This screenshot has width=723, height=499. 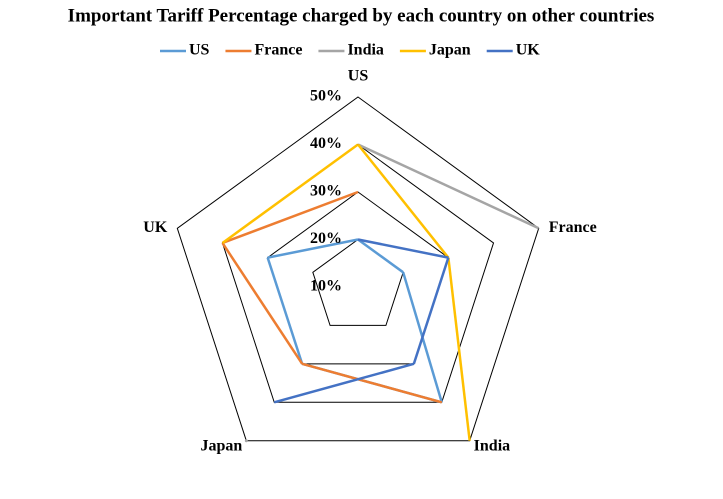 What do you see at coordinates (450, 50) in the screenshot?
I see `legend-label: Japan` at bounding box center [450, 50].